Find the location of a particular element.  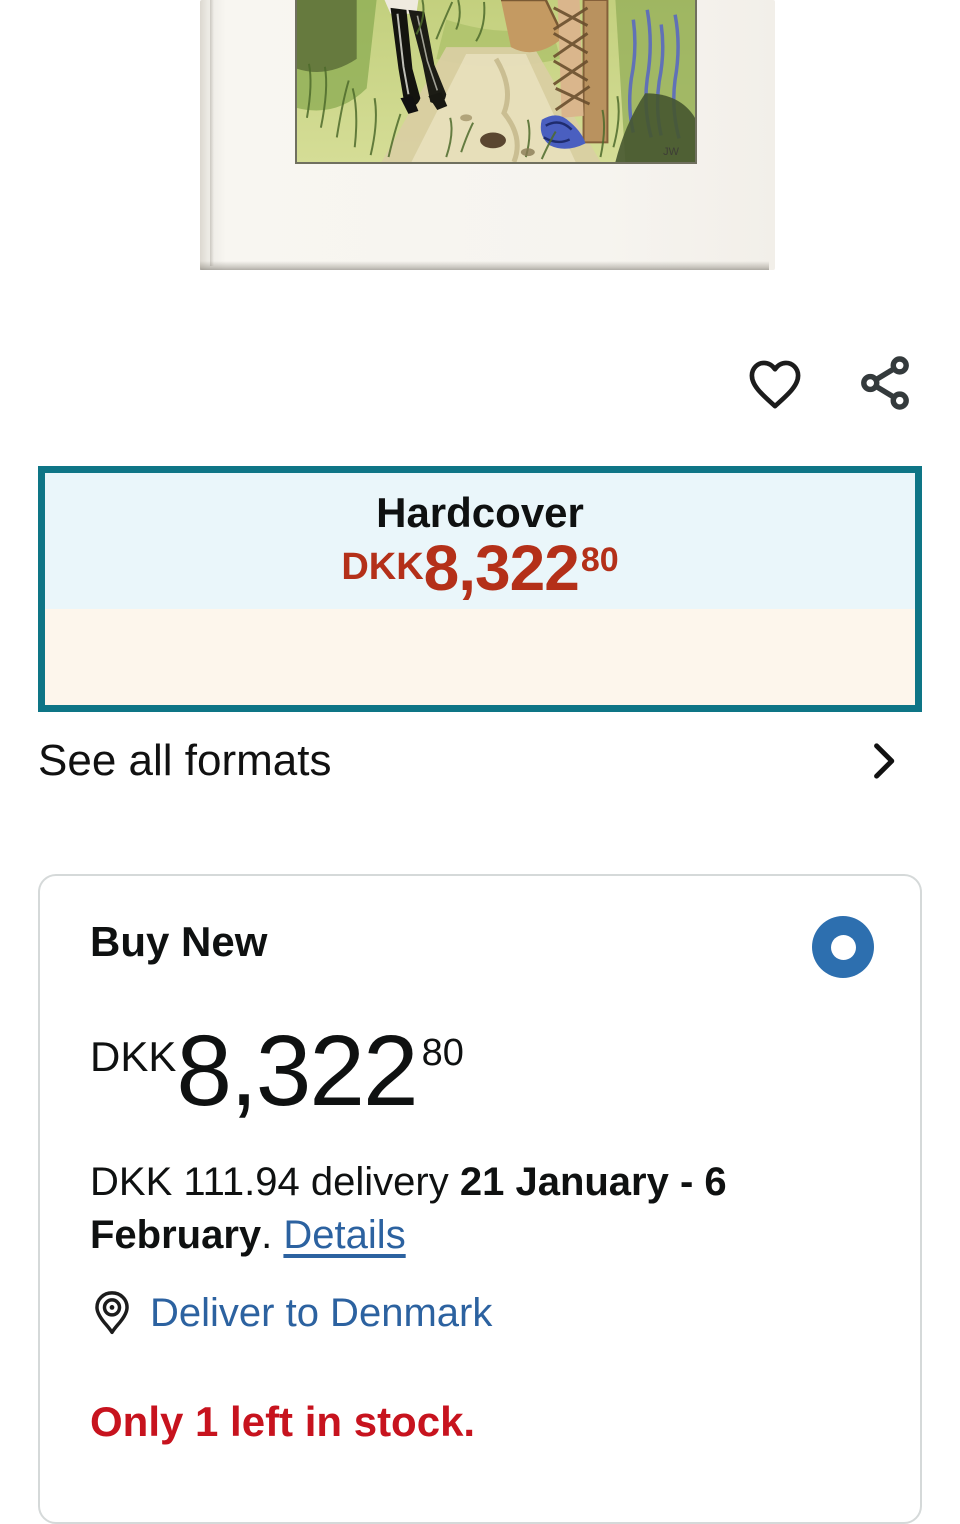

radio-dot is located at coordinates (843, 947).